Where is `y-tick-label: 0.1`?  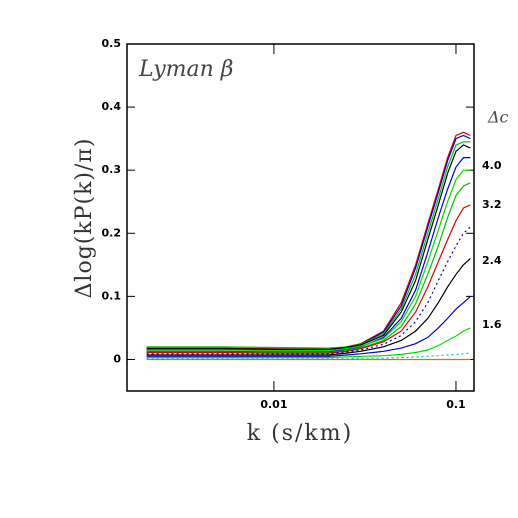 y-tick-label: 0.1 is located at coordinates (112, 295).